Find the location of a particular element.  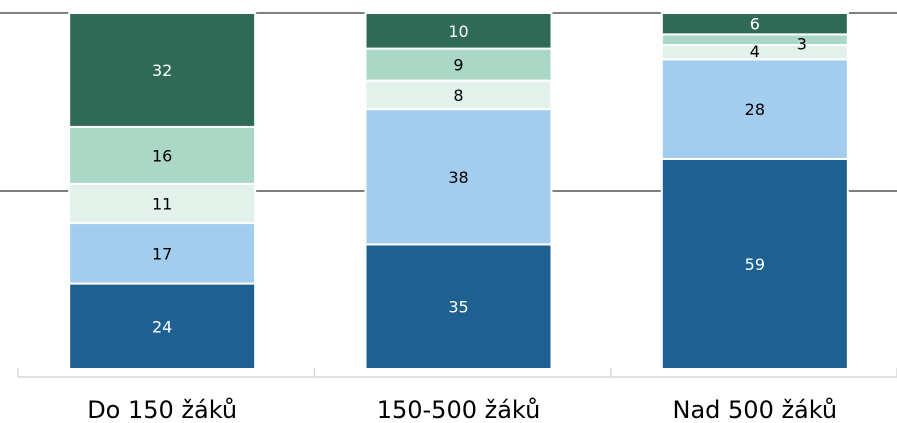

data-label: 6 is located at coordinates (755, 24).